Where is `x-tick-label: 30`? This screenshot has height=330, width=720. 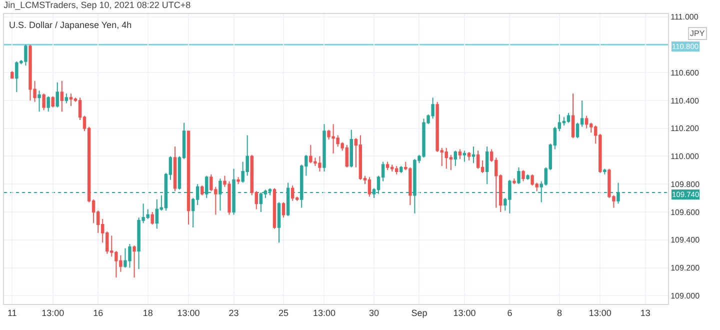
x-tick-label: 30 is located at coordinates (373, 313).